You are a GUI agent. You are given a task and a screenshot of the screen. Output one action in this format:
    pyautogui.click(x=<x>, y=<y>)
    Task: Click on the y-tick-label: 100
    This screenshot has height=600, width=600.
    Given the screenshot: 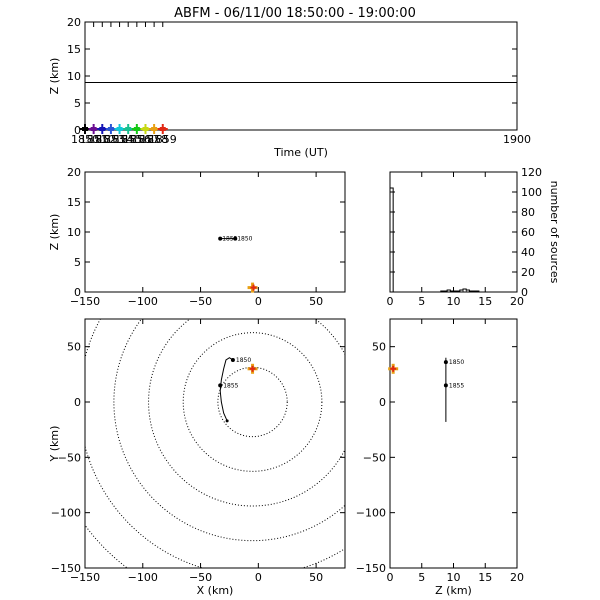 What is the action you would take?
    pyautogui.click(x=531, y=192)
    